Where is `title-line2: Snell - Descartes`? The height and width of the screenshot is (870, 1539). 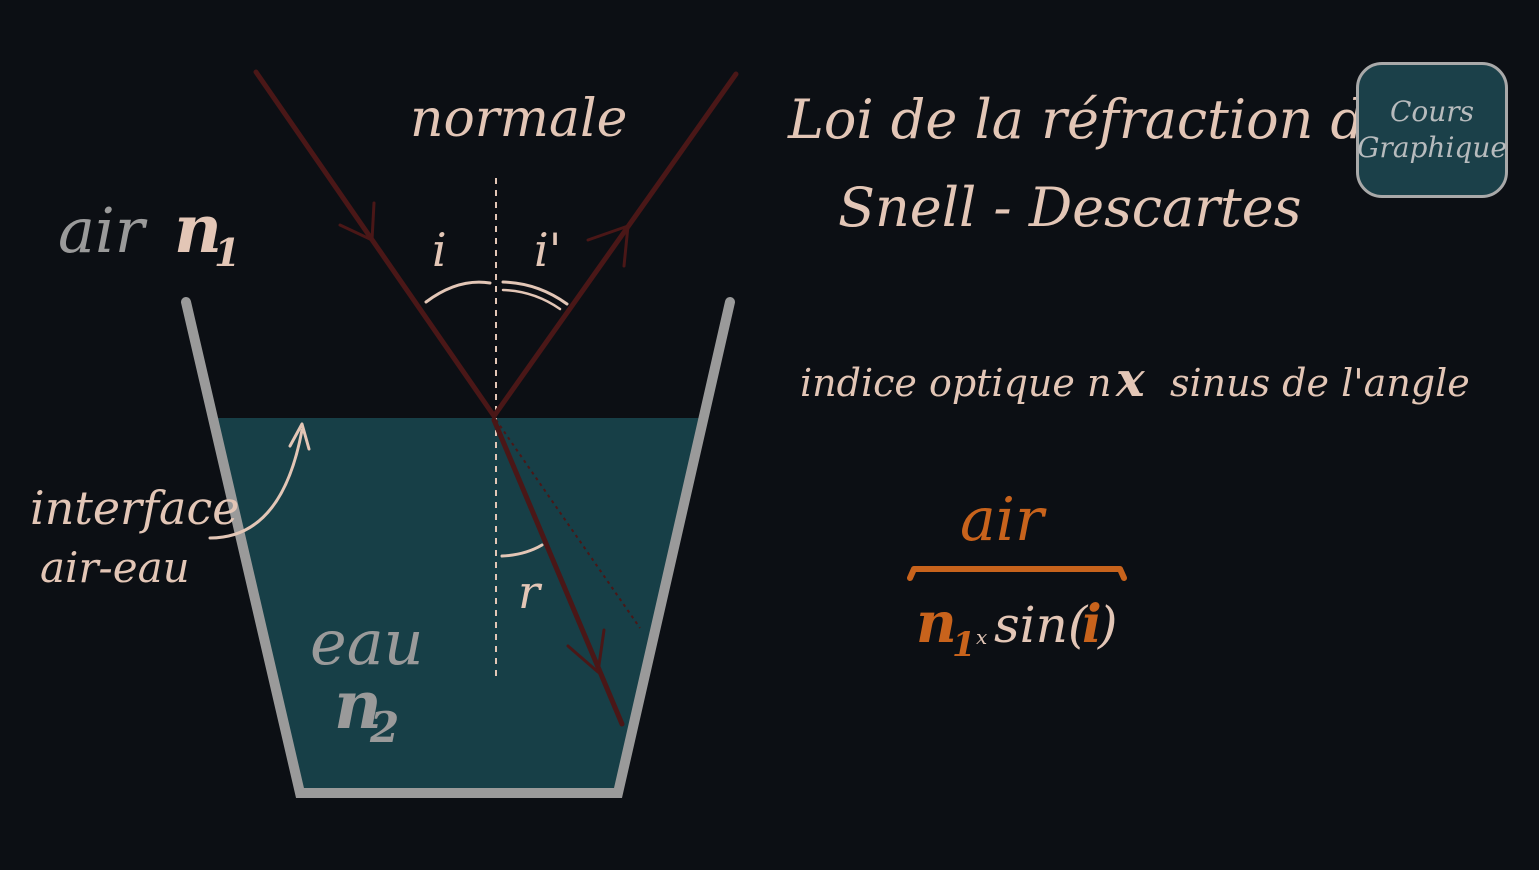 title-line2: Snell - Descartes is located at coordinates (1069, 207).